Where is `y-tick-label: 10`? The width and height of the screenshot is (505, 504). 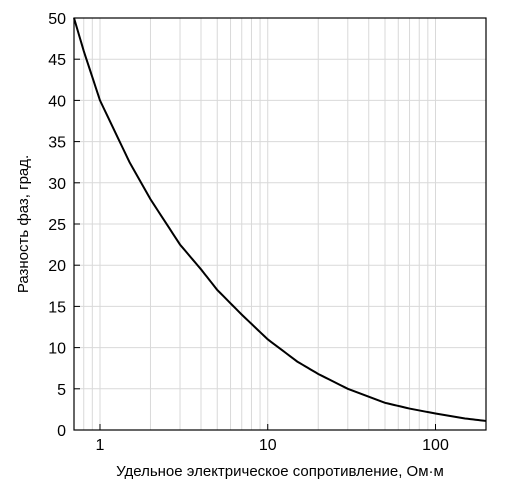
y-tick-label: 10 is located at coordinates (57, 349).